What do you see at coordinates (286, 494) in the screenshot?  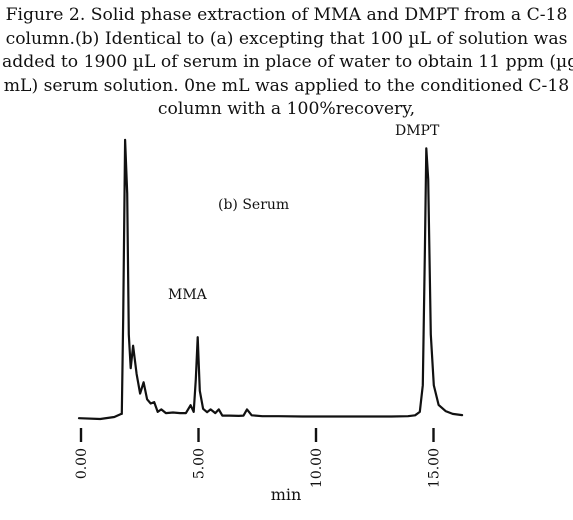 I see `x-axis-label: min` at bounding box center [286, 494].